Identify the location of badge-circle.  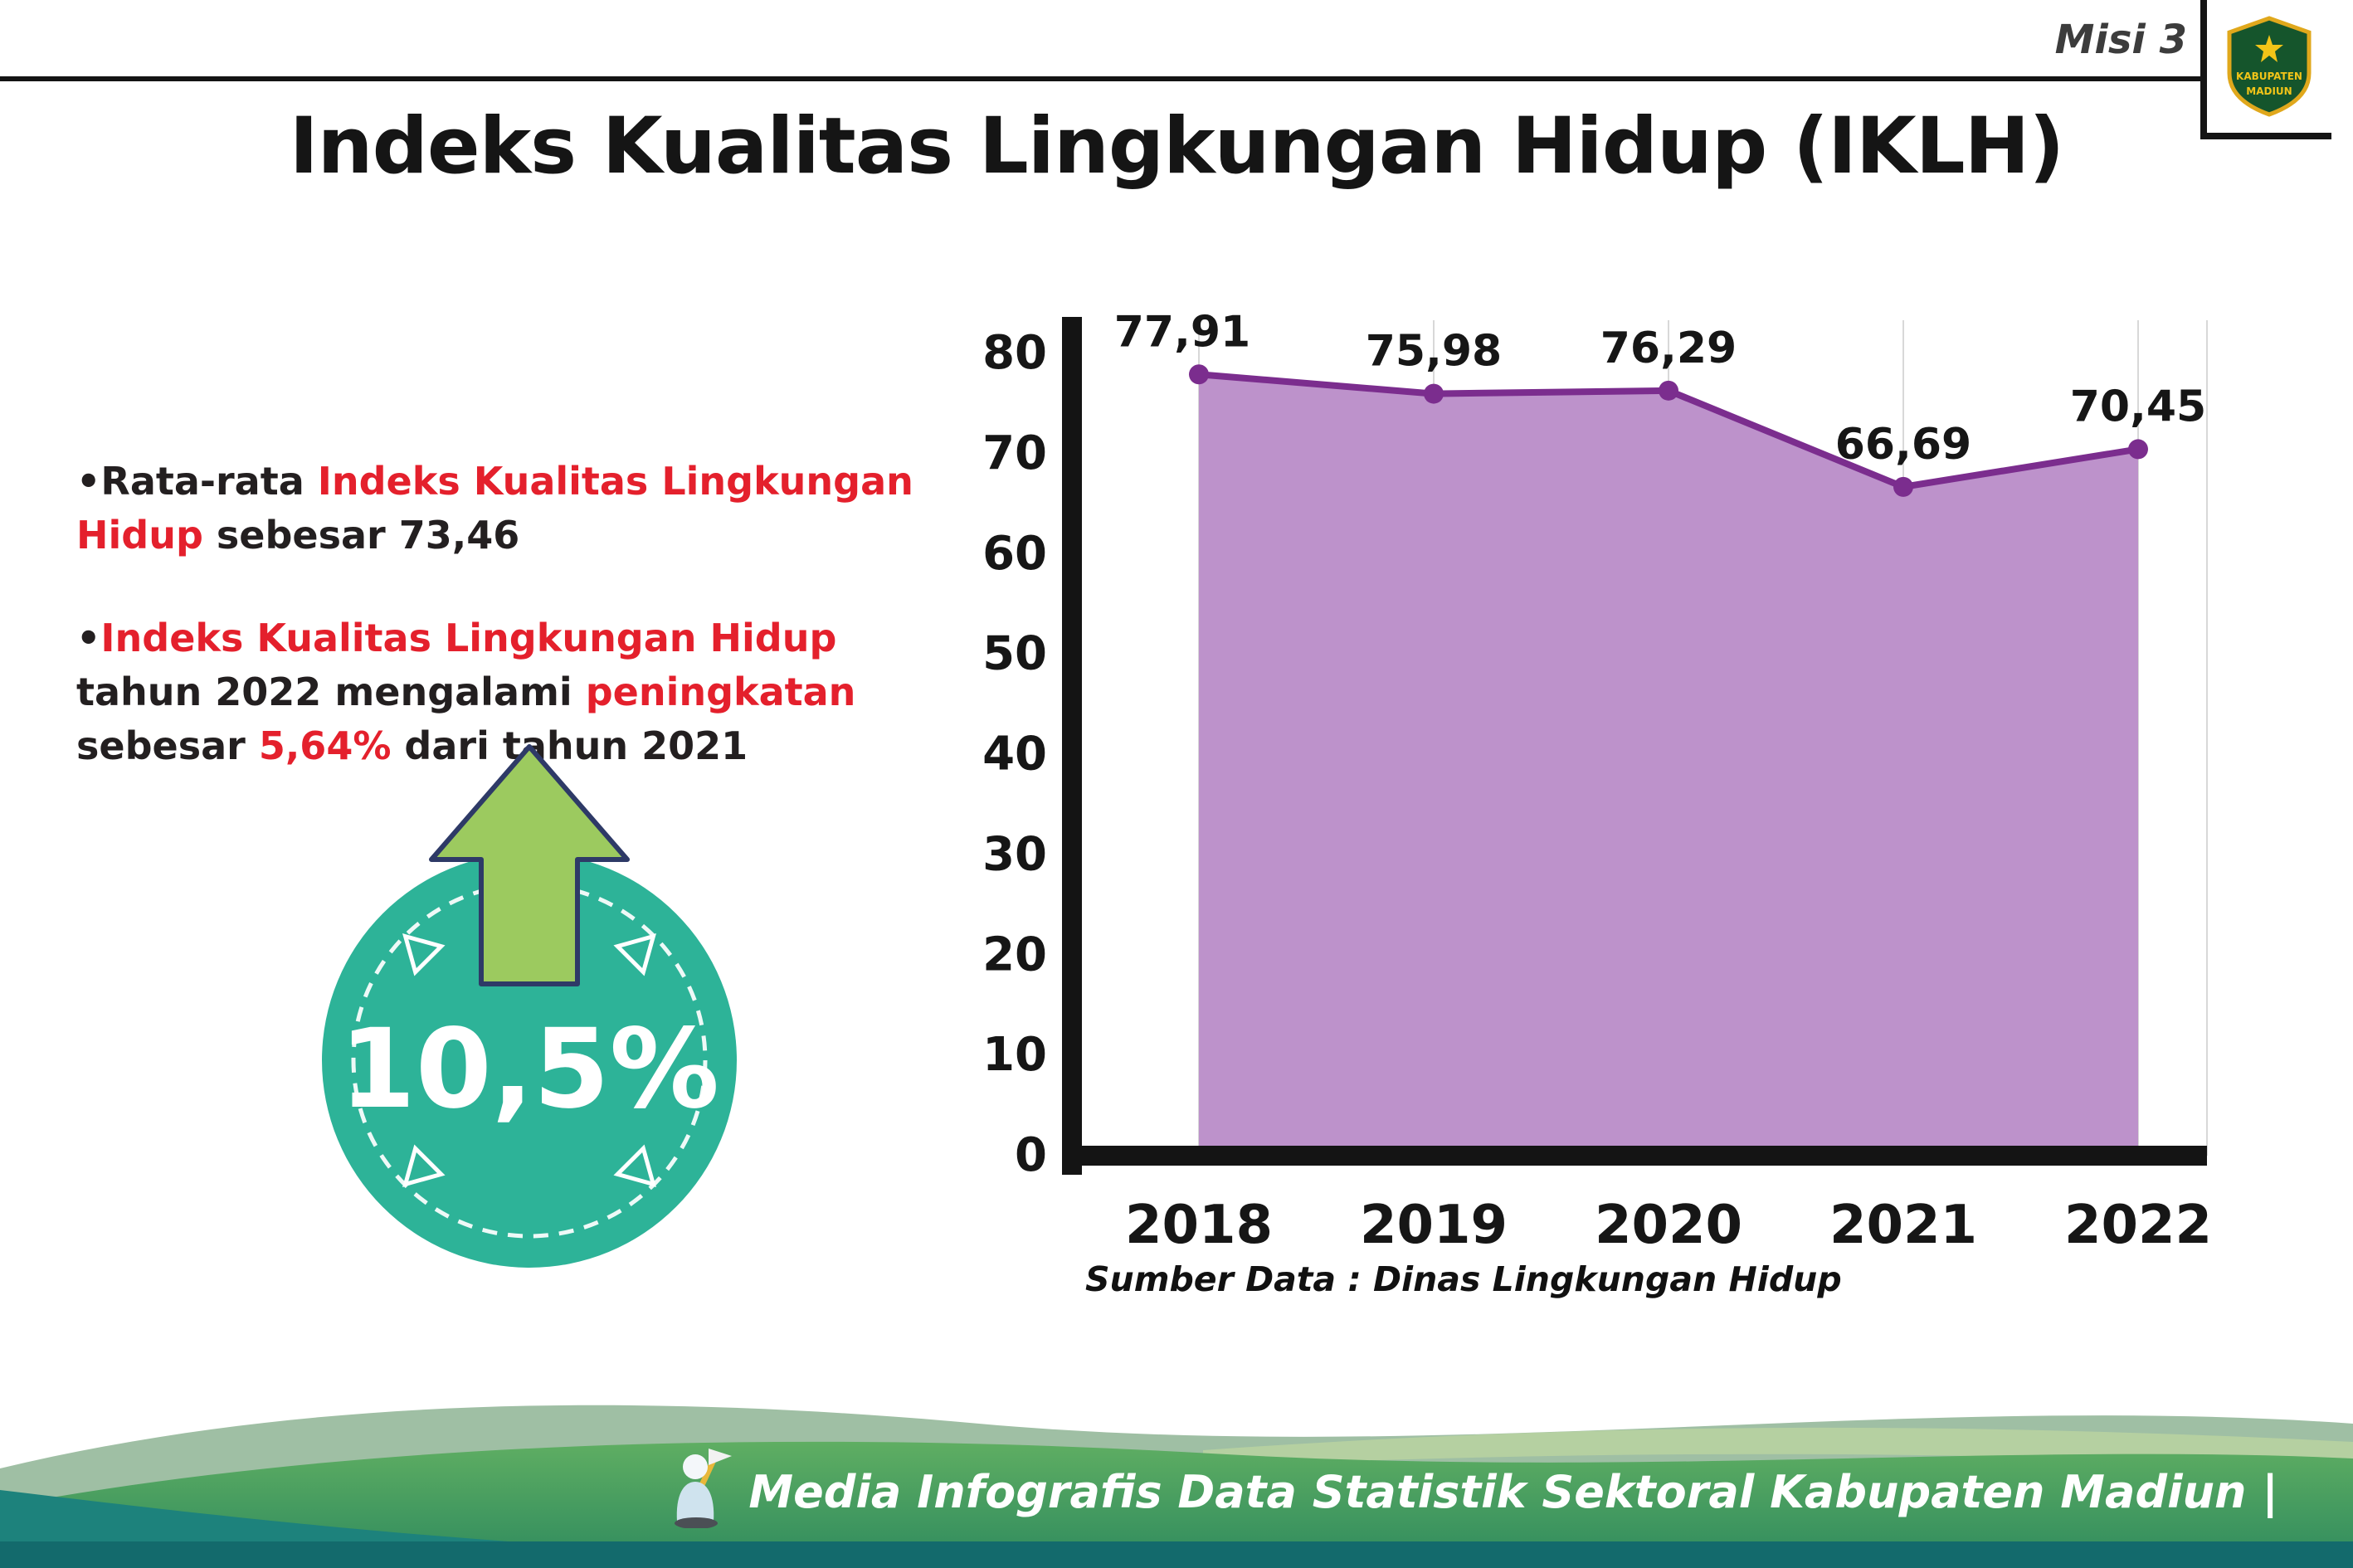
(529, 1060).